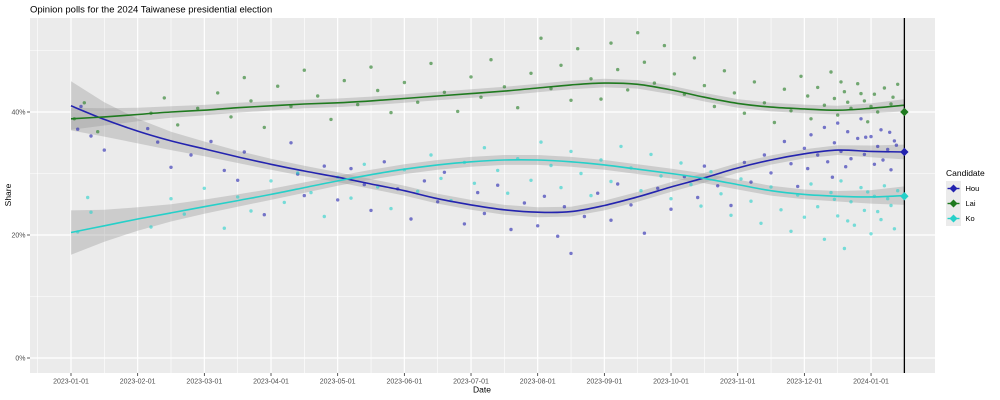  I want to click on x-tick-label: 2023-11-01, so click(737, 382).